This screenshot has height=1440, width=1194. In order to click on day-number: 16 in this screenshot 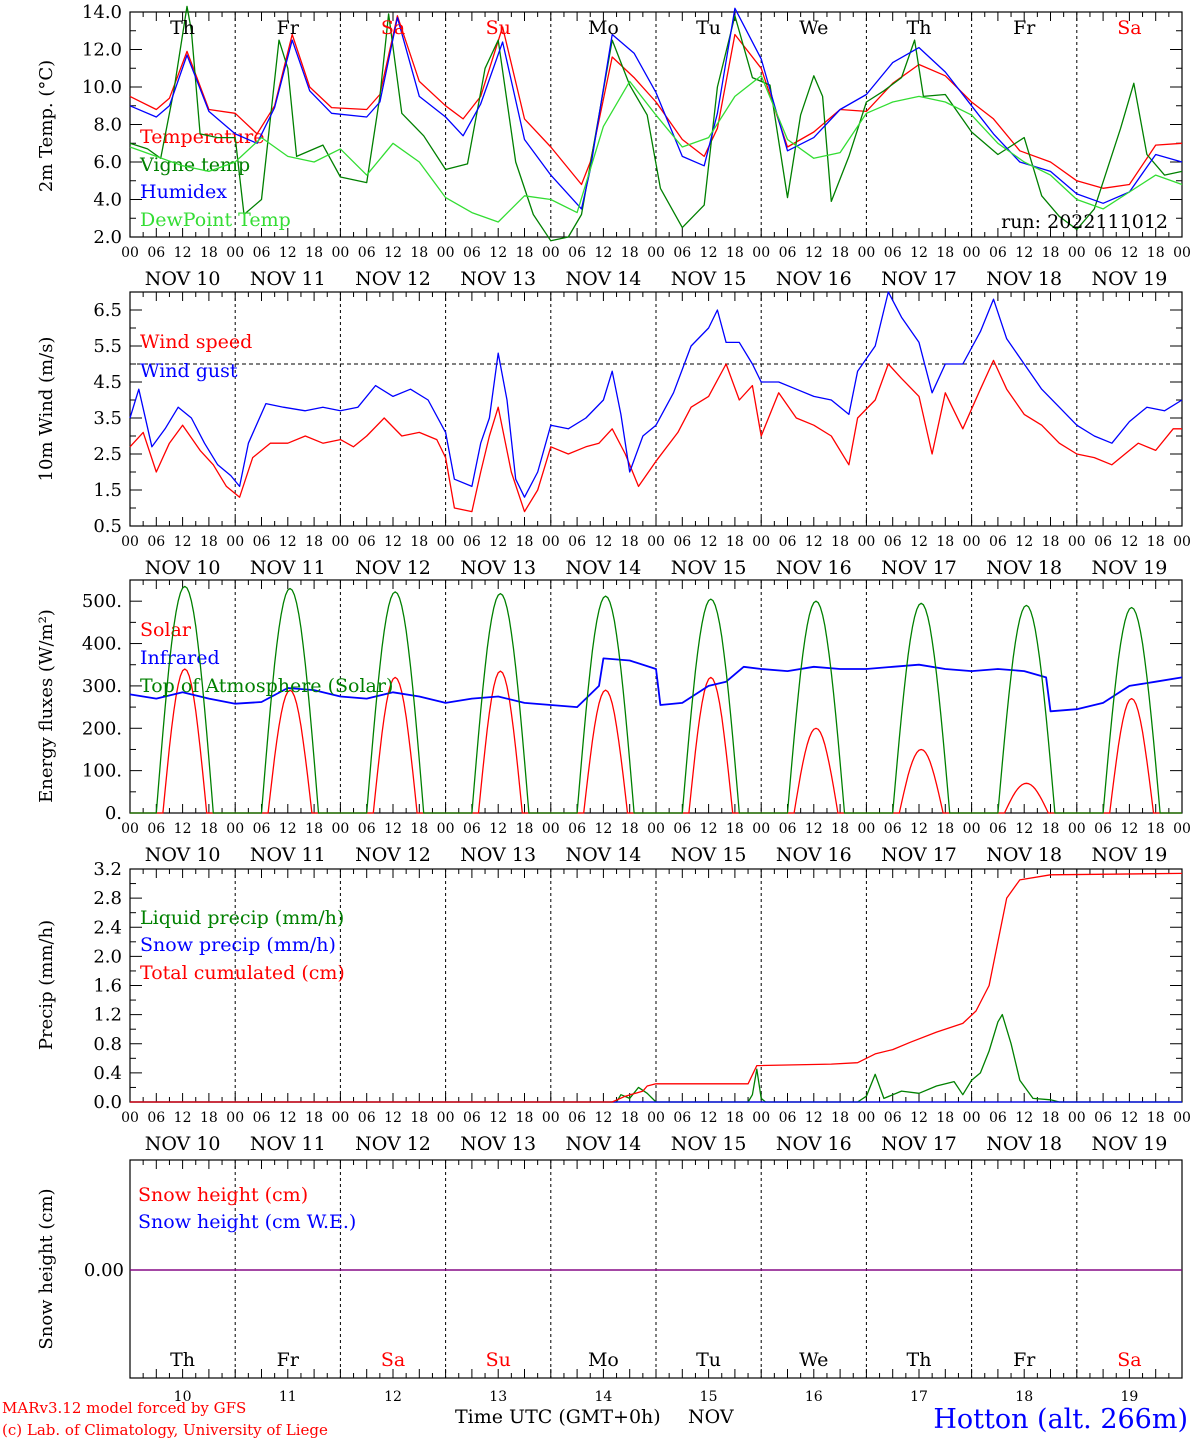, I will do `click(814, 1397)`.